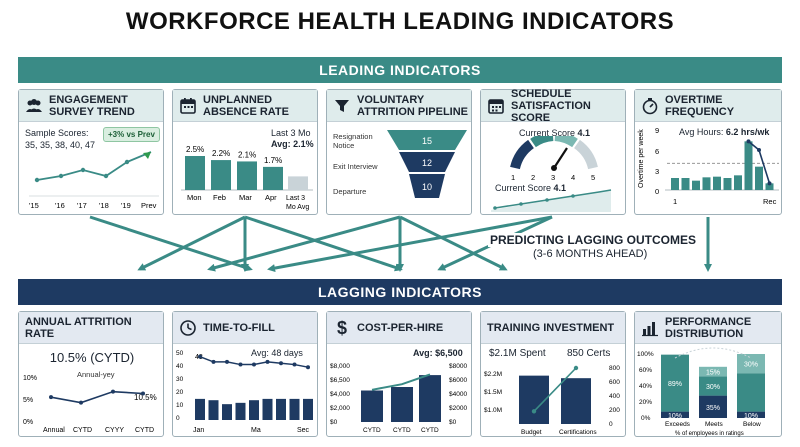  Describe the element at coordinates (657, 191) in the screenshot. I see `overtime-y-tick: 0` at that location.